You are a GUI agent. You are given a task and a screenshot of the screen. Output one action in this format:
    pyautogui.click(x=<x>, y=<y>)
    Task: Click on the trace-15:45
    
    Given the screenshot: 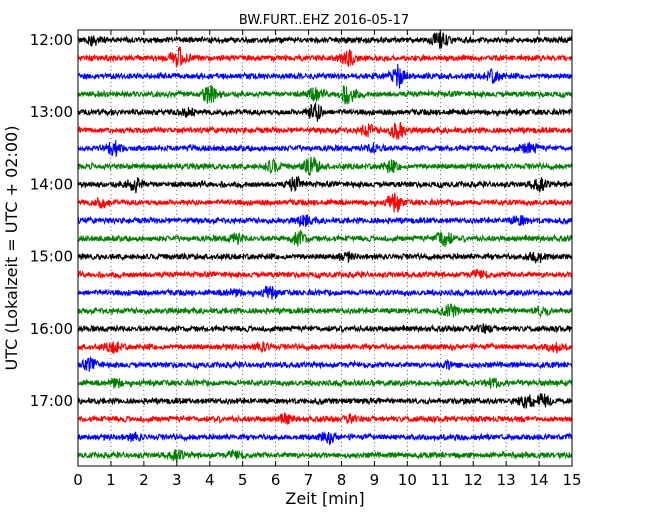 What is the action you would take?
    pyautogui.click(x=325, y=311)
    